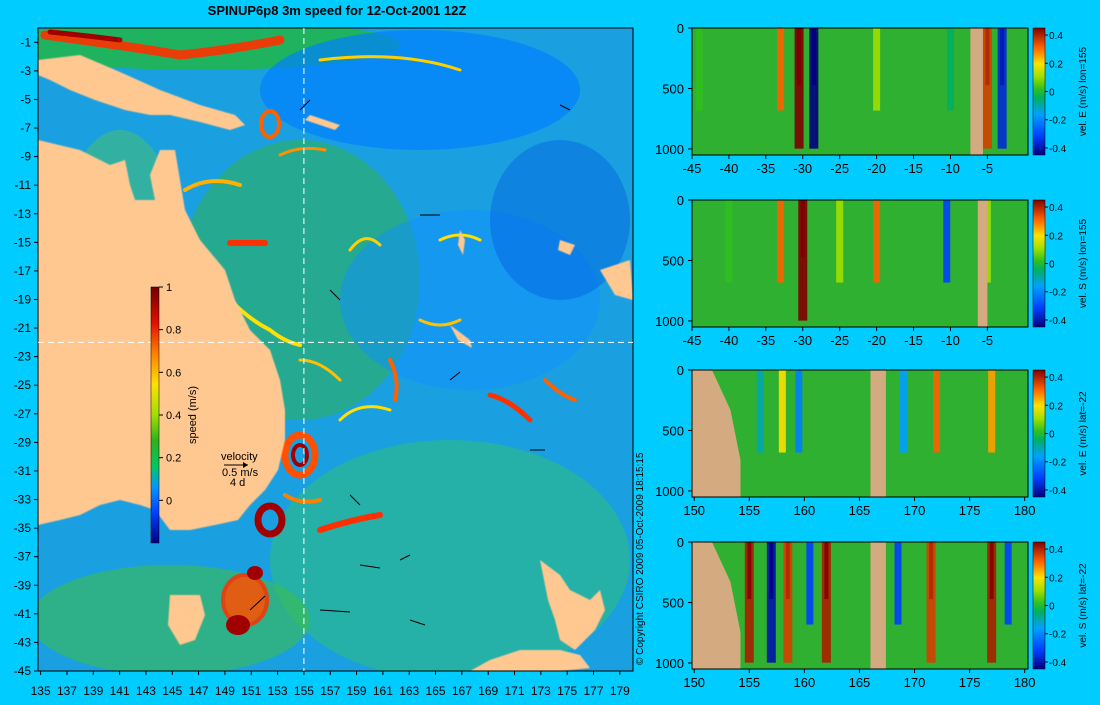  Describe the element at coordinates (802, 168) in the screenshot. I see `section-x-tick-label: -30` at that location.